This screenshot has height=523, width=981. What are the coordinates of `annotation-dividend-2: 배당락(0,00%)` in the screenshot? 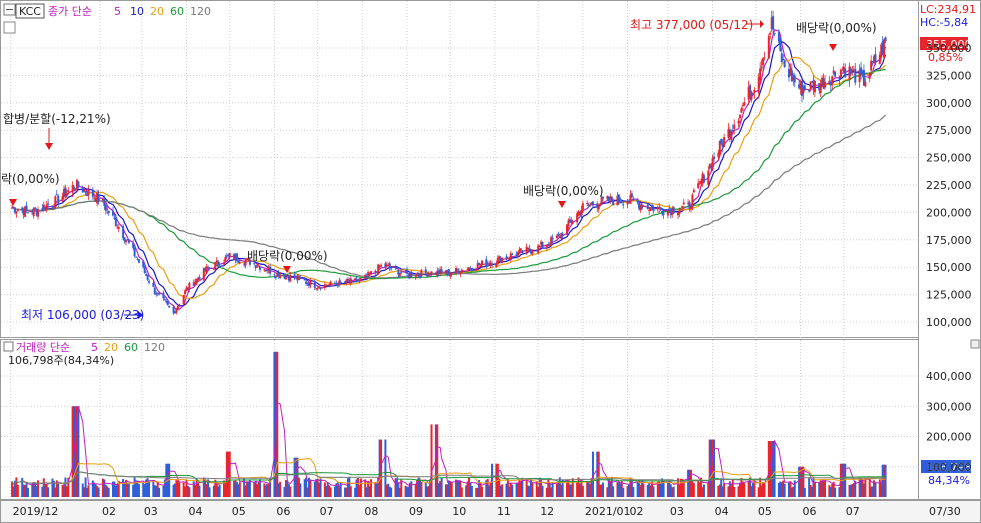 It's located at (563, 191).